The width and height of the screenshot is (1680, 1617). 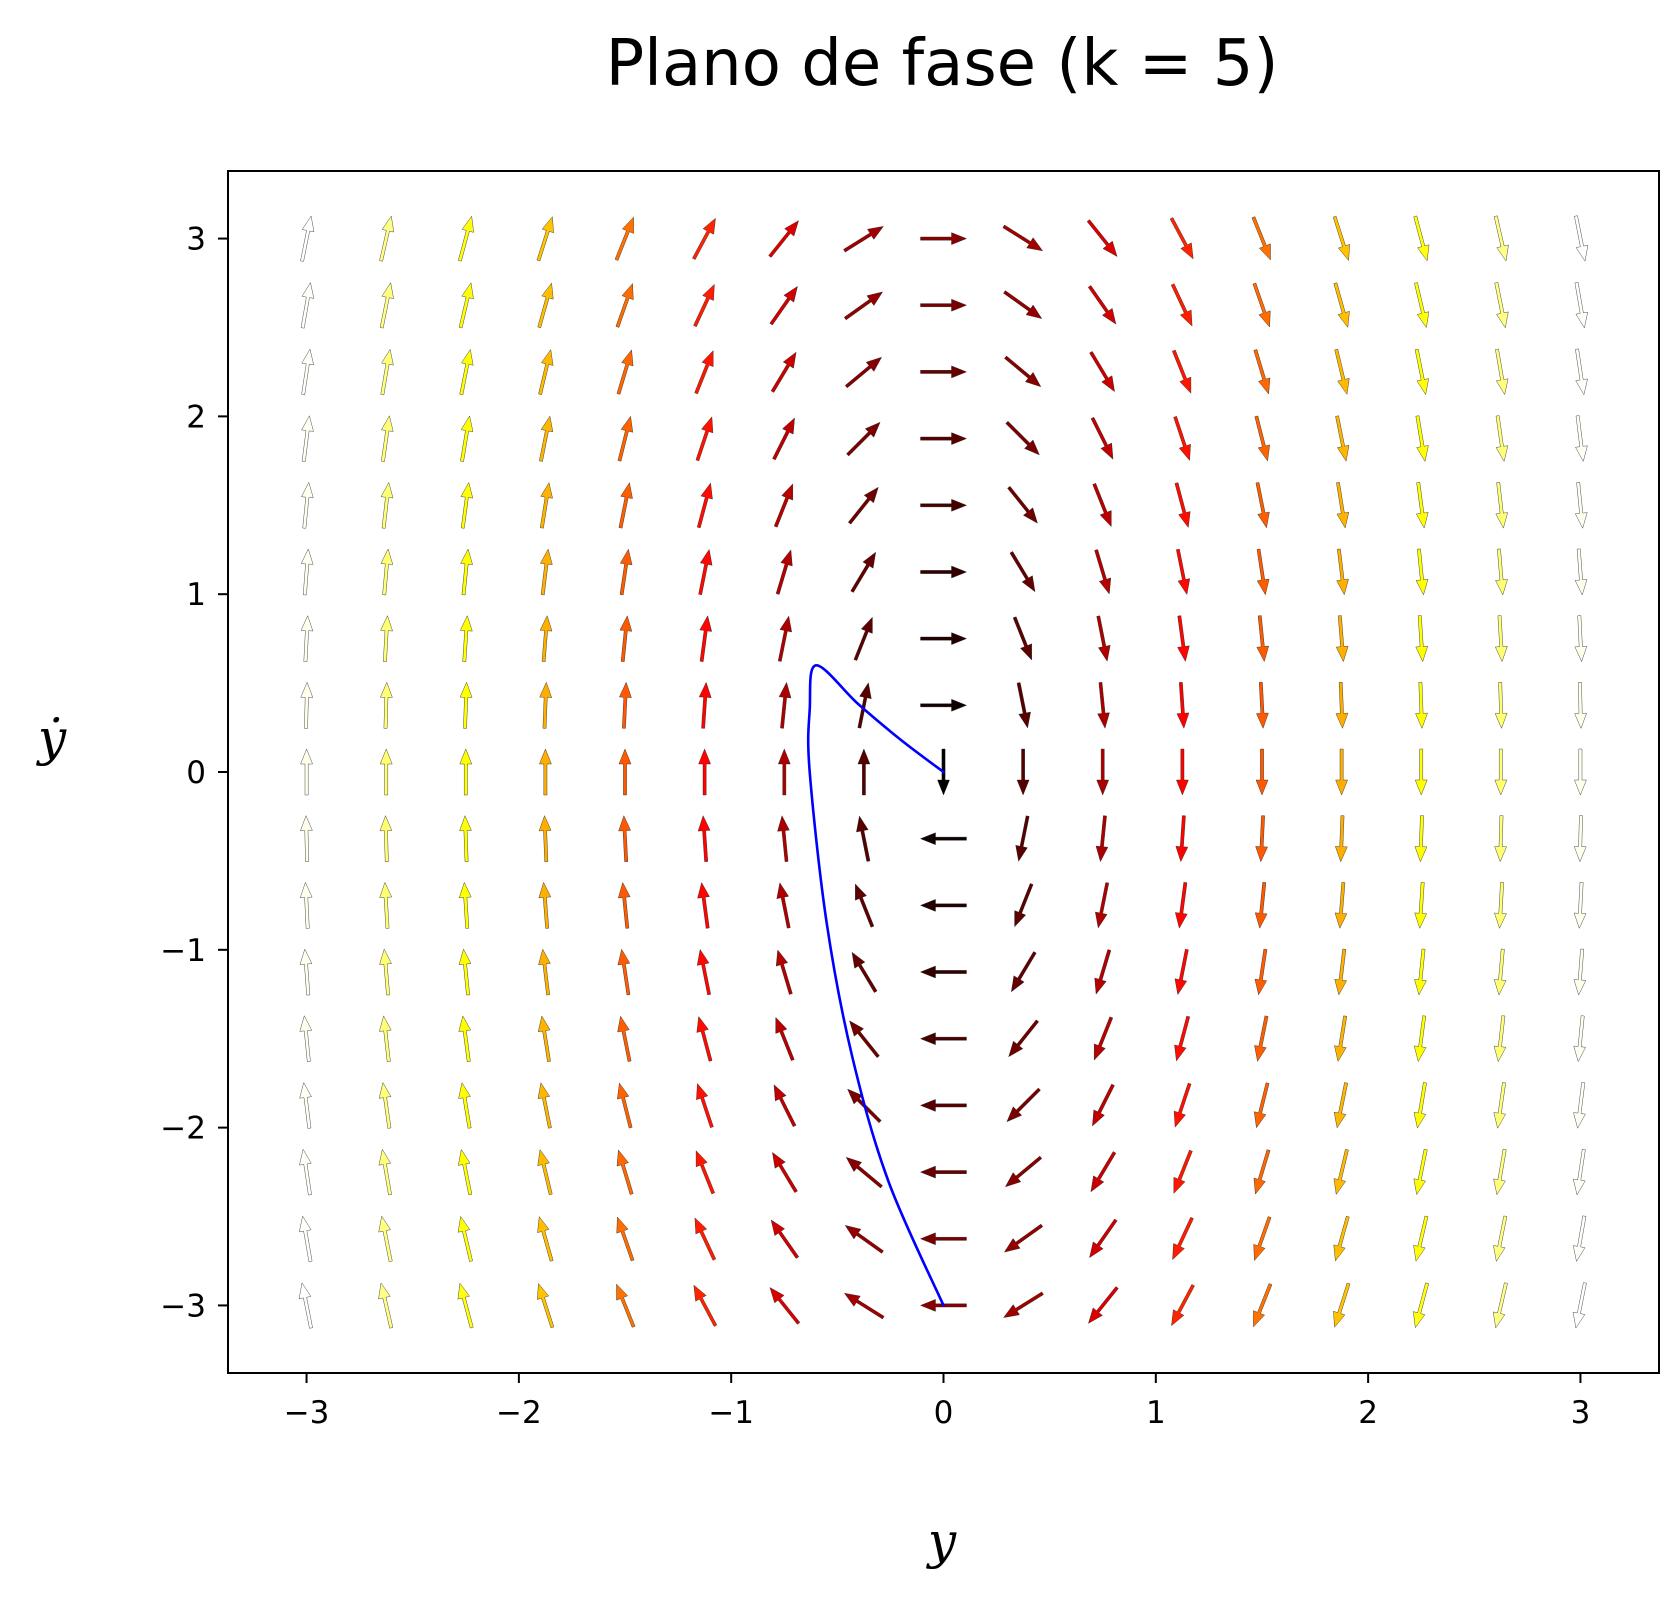 What do you see at coordinates (941, 1541) in the screenshot?
I see `x-axis-label: y` at bounding box center [941, 1541].